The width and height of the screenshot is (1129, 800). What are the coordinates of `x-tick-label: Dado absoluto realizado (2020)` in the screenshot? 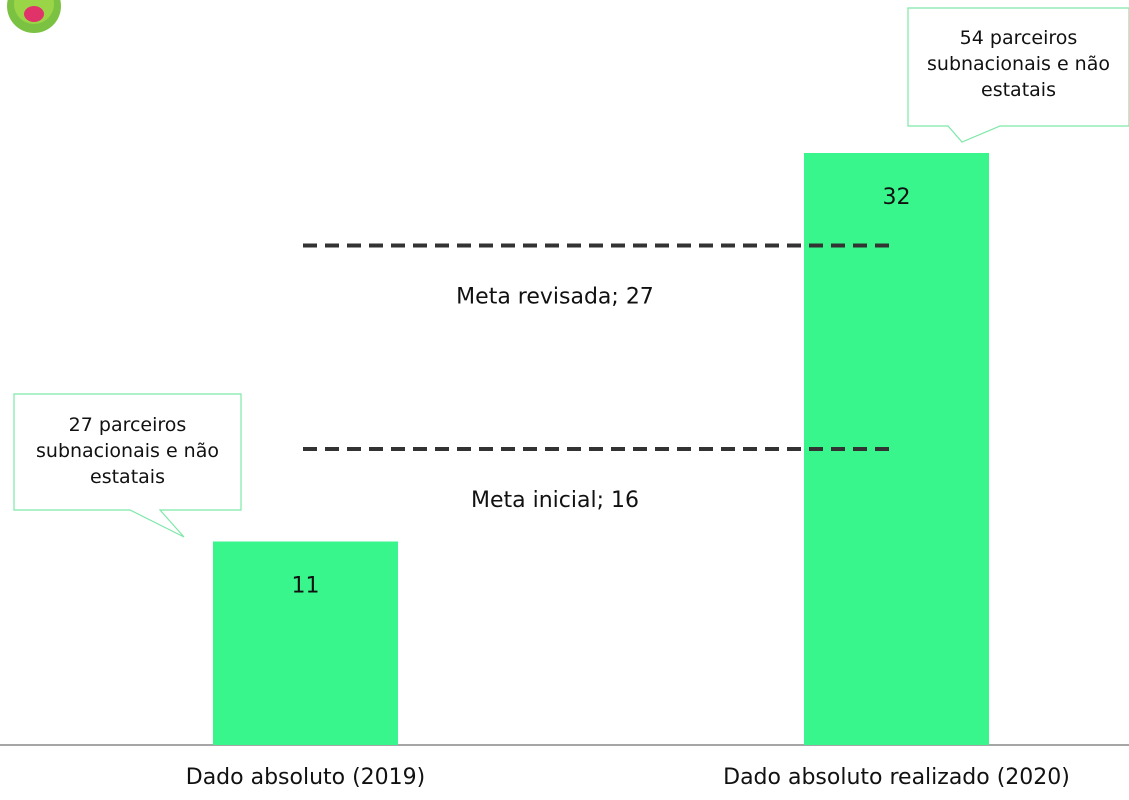 It's located at (896, 777).